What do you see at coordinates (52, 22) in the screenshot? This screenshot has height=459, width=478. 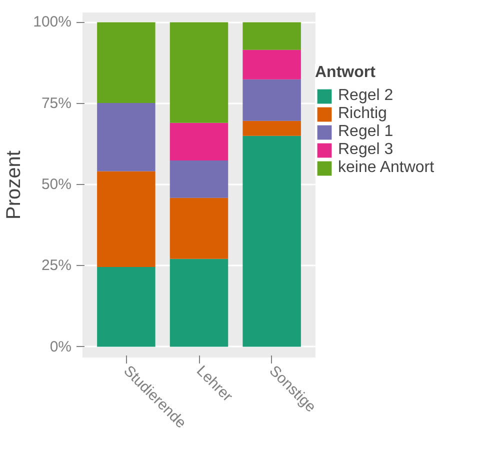 I see `y-tick-label: 100%` at bounding box center [52, 22].